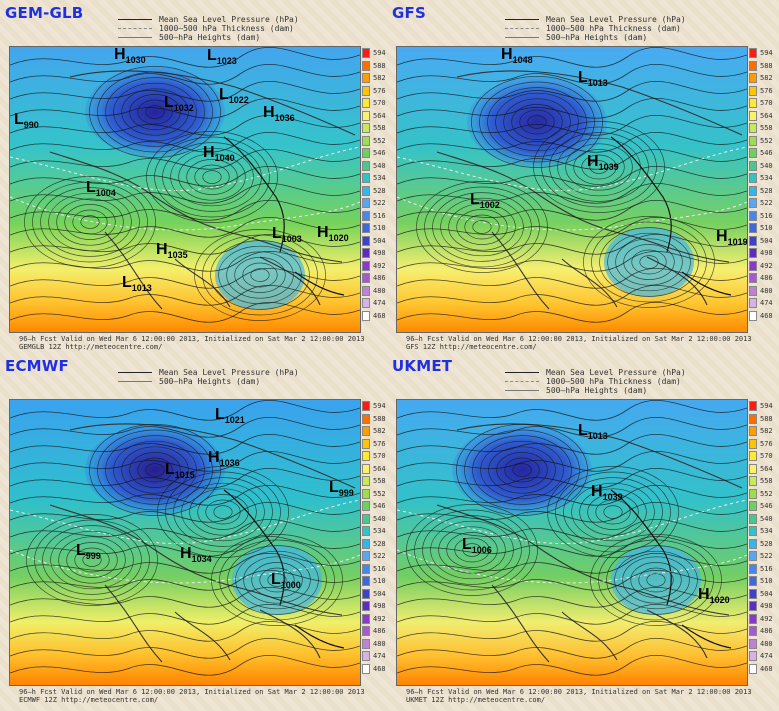 The height and width of the screenshot is (711, 779). I want to click on colorbar-label: 480, so click(766, 643).